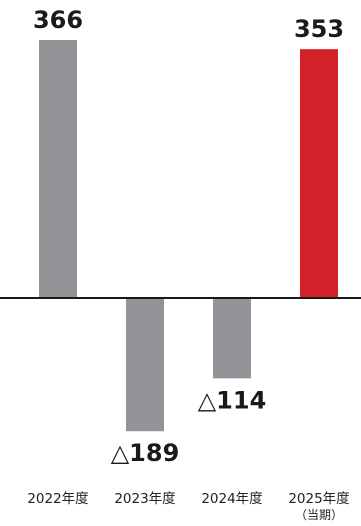  I want to click on bar-2023年度, so click(145, 365).